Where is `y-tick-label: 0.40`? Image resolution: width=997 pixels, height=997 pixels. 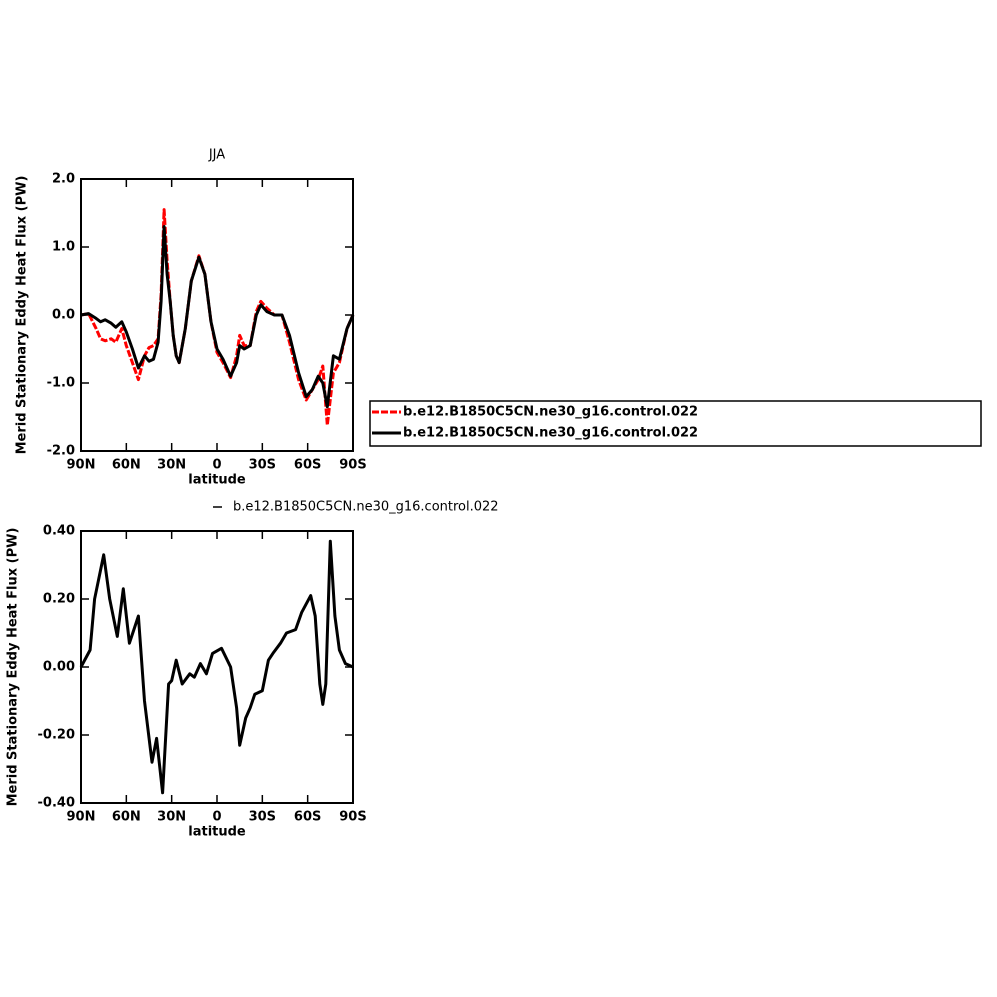 y-tick-label: 0.40 is located at coordinates (59, 531).